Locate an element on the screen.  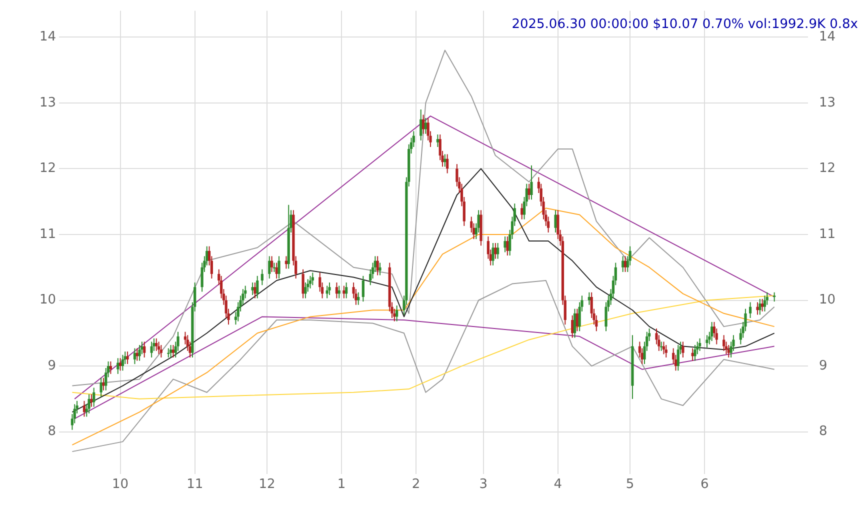
x-tick-label: 1 is located at coordinates (341, 484).